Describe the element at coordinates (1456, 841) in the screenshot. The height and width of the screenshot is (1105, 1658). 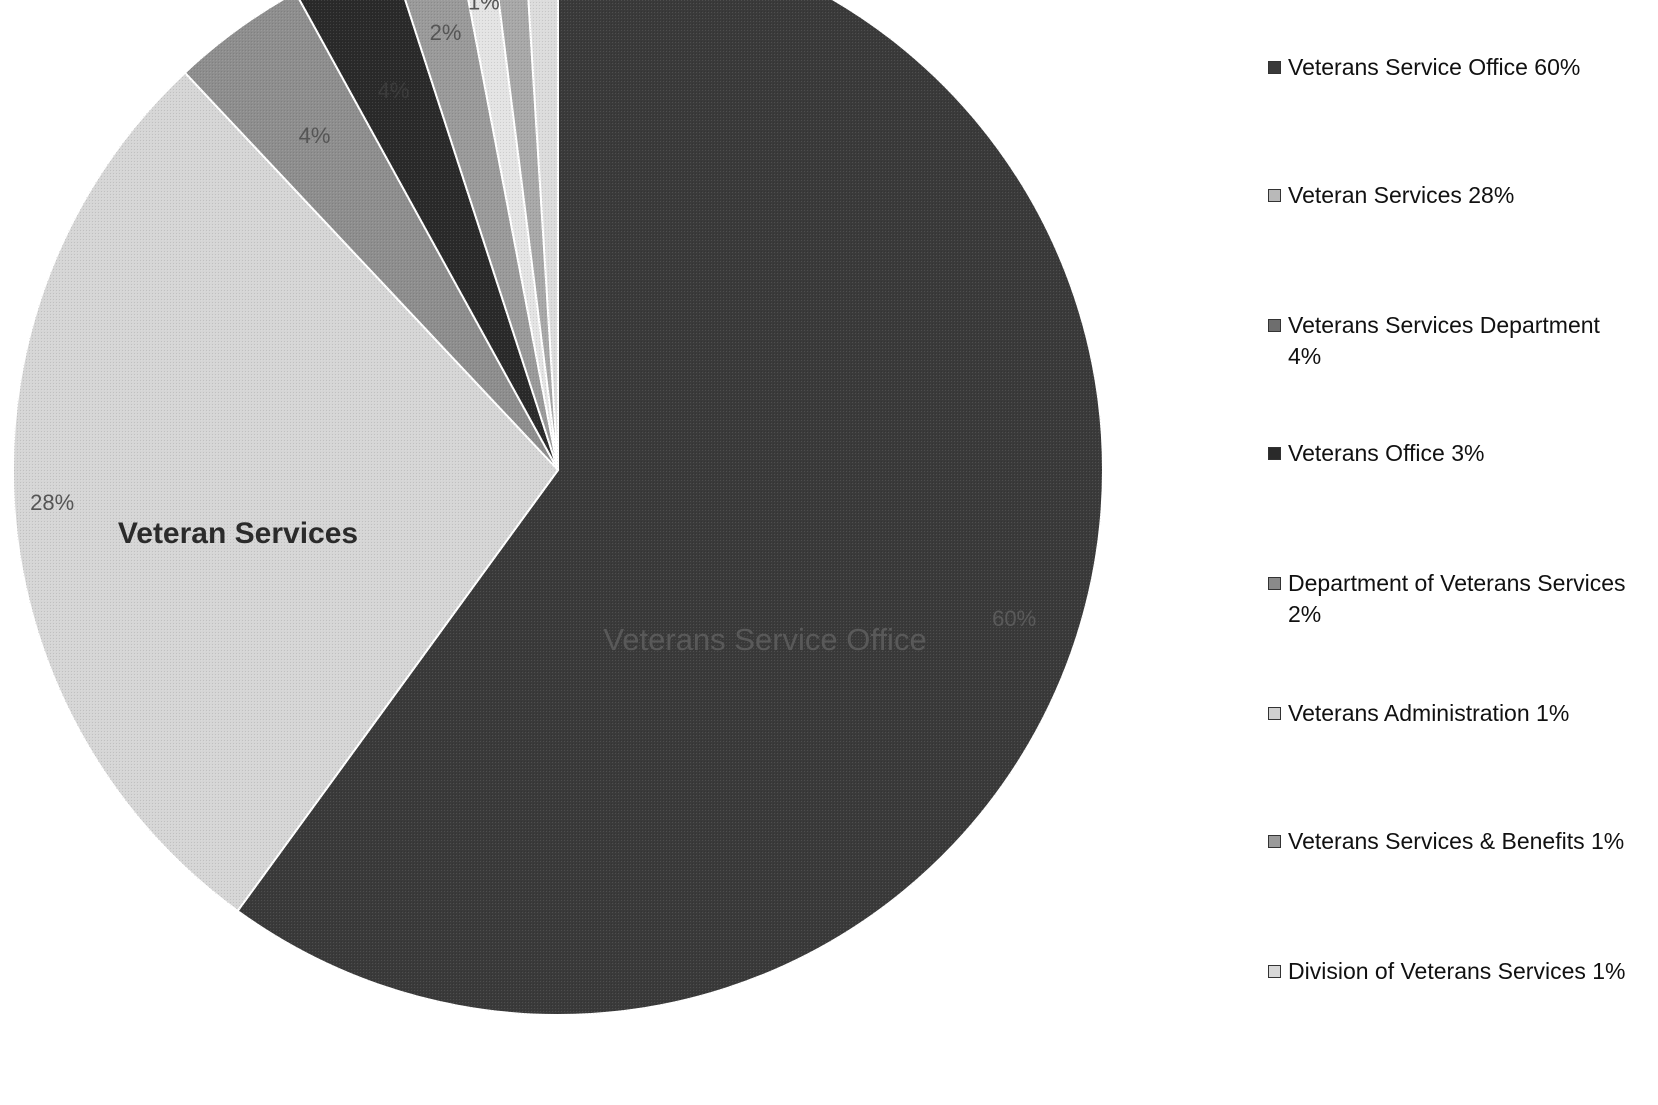
I see `legend-label: Veterans Services & Benefits 1%` at that location.